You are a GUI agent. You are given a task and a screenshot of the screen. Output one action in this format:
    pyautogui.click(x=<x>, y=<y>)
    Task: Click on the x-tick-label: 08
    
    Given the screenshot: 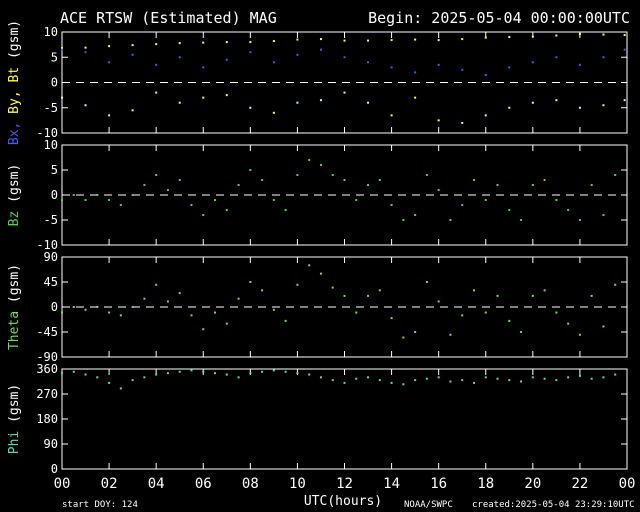 What is the action you would take?
    pyautogui.click(x=250, y=484)
    